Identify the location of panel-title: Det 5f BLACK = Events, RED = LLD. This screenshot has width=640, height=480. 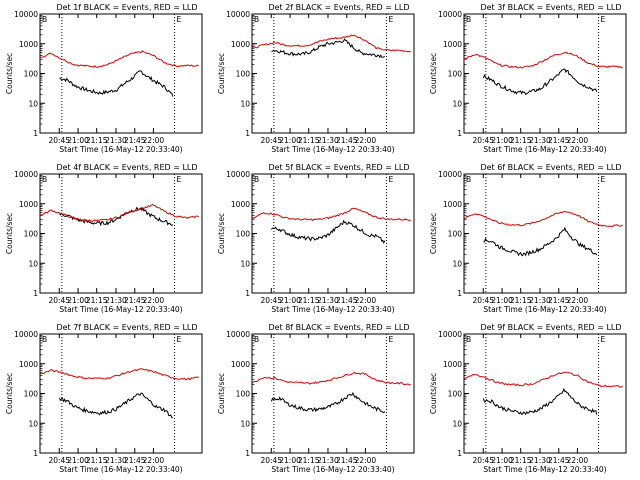
(338, 167).